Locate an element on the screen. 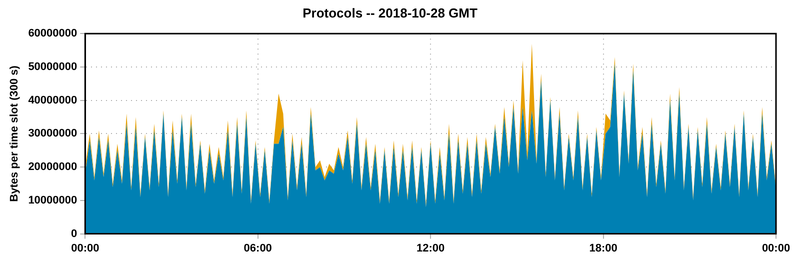 The image size is (794, 260). y-tick-label: 50000000 is located at coordinates (53, 67).